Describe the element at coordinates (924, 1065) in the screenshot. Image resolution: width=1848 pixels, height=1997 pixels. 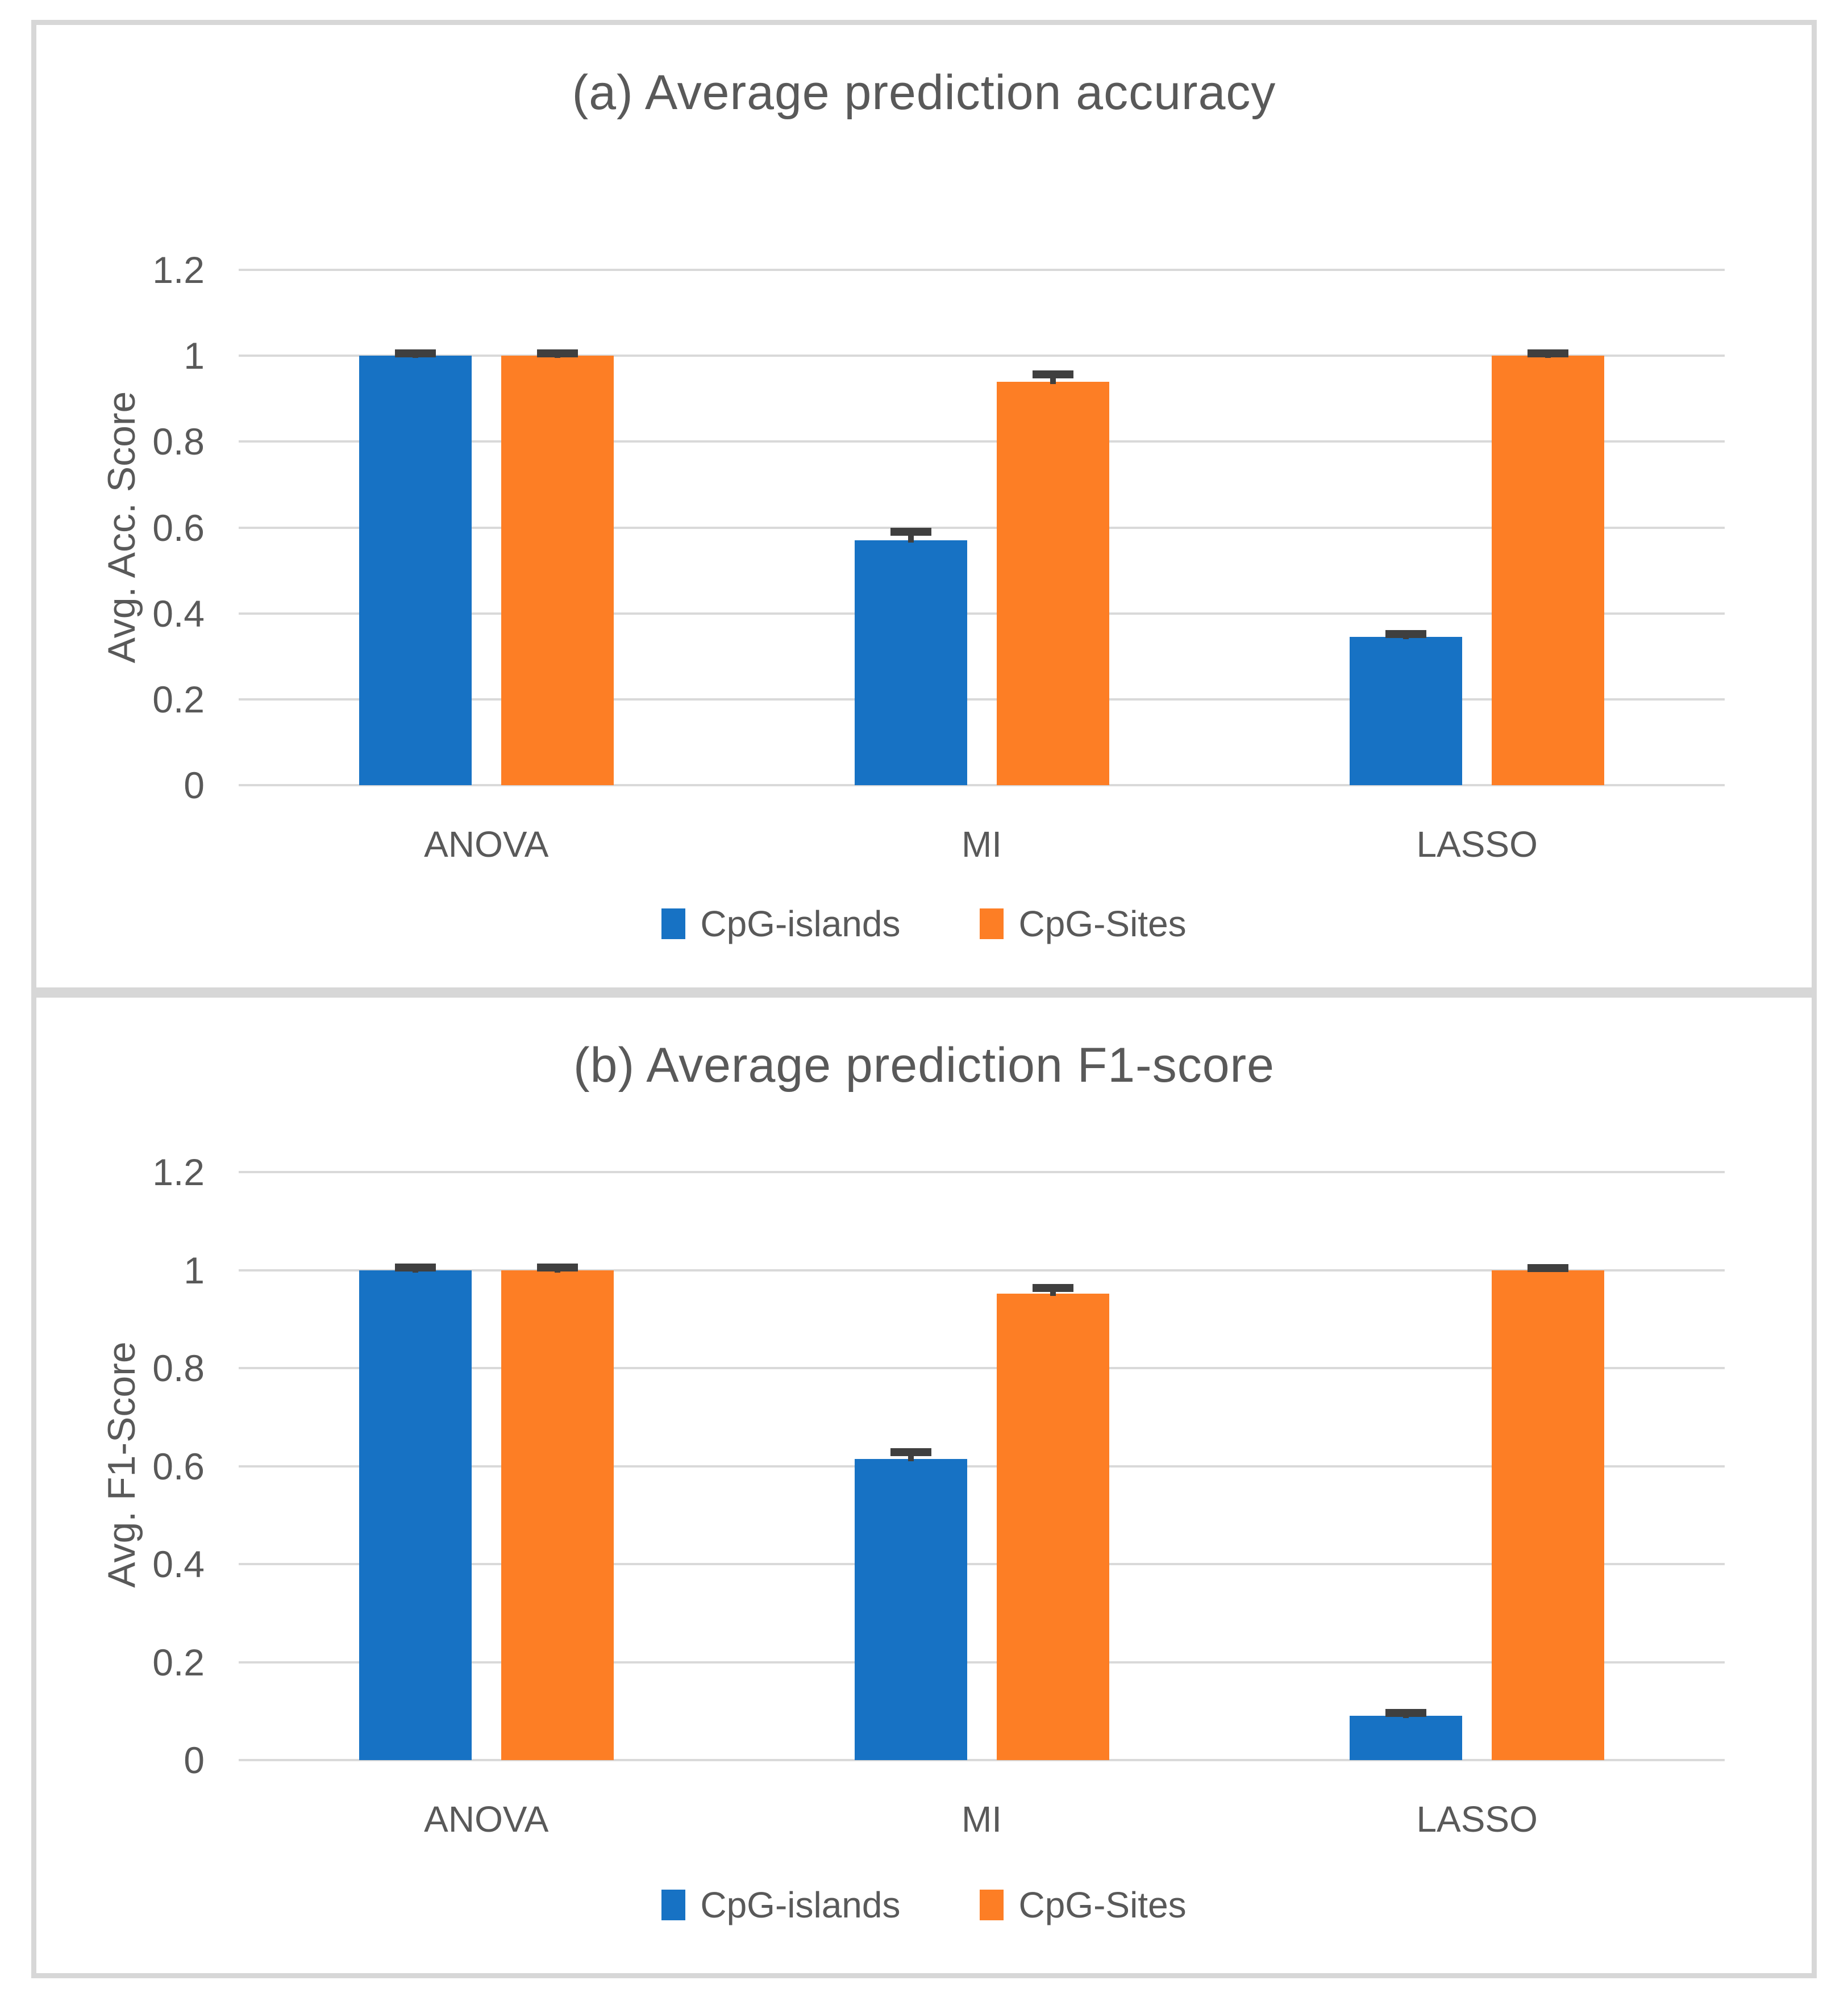
I see `chart-title: (b) Average prediction F1-score` at that location.